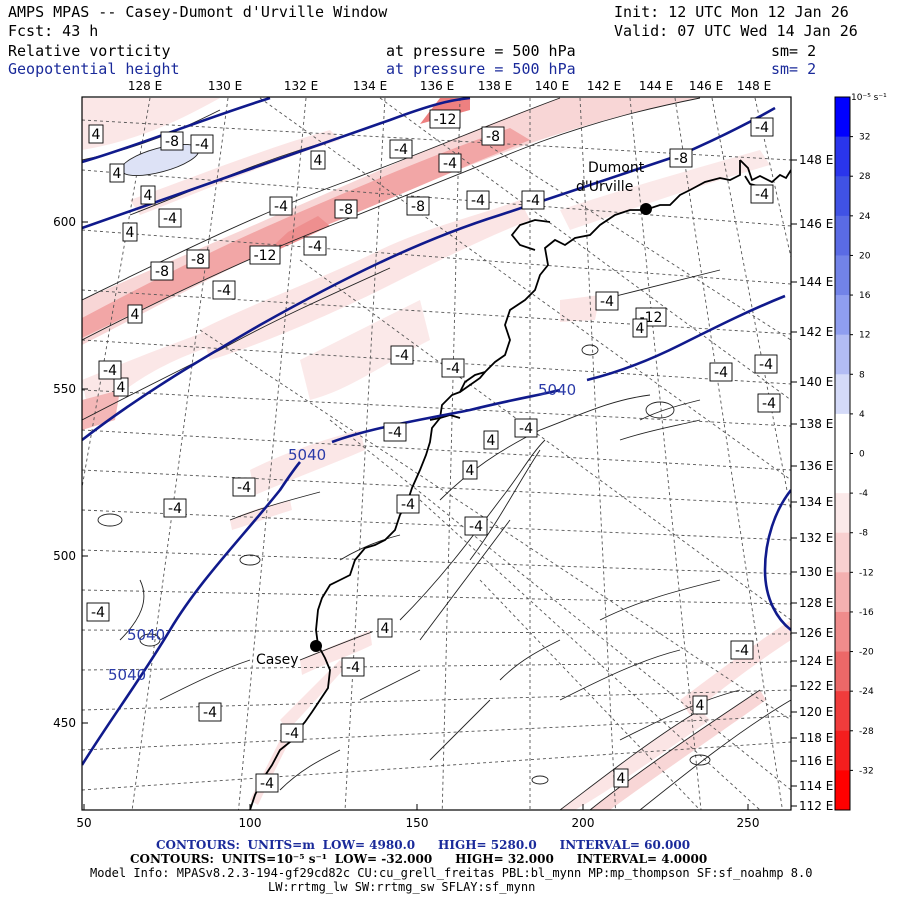 This screenshot has height=900, width=900. What do you see at coordinates (307, 455) in the screenshot?
I see `height-label-5040-a: 5040` at bounding box center [307, 455].